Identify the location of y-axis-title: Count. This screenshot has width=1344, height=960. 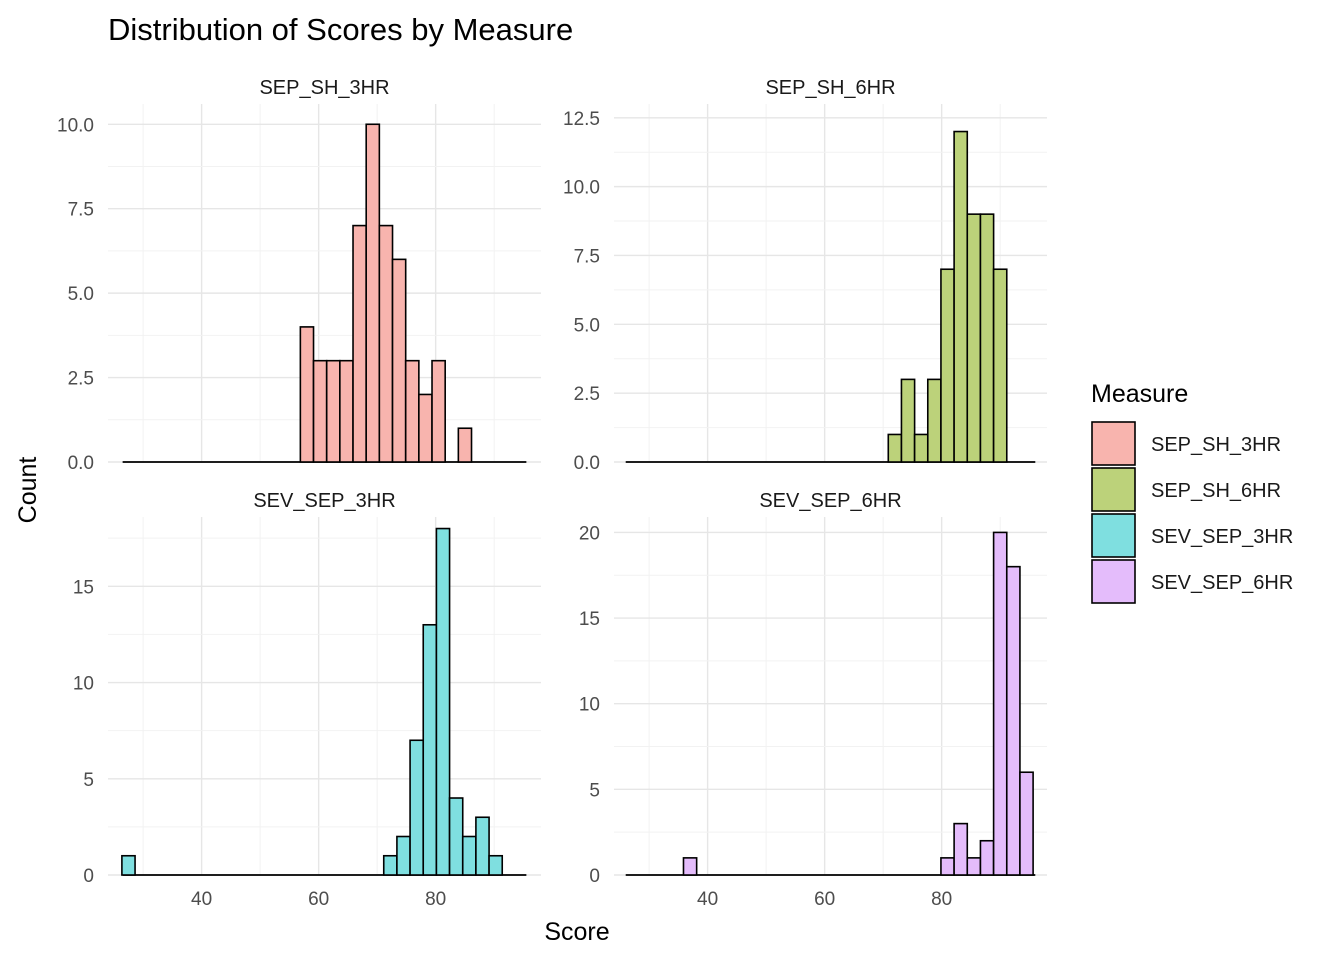
(28, 490).